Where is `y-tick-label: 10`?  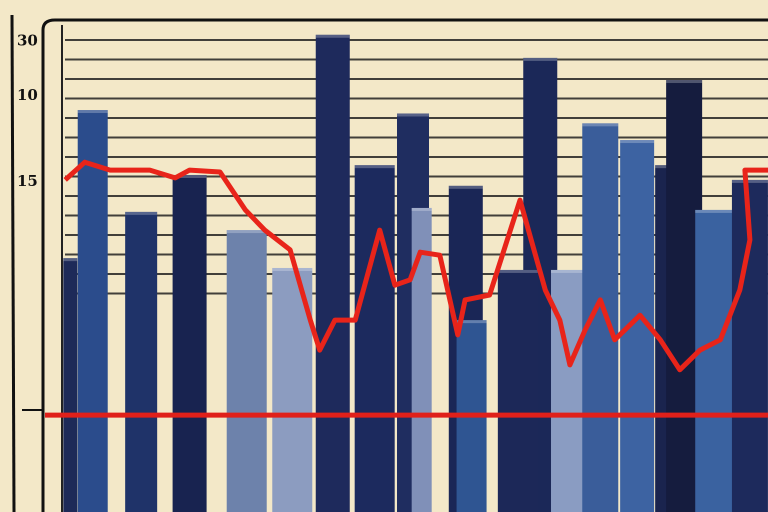
y-tick-label: 10 is located at coordinates (27, 95).